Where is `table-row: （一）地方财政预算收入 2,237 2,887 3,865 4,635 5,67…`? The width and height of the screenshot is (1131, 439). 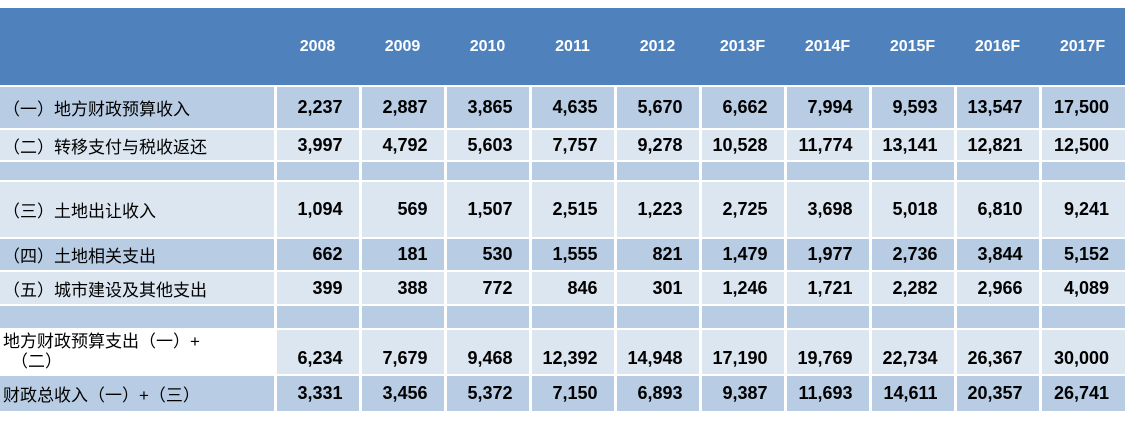
table-row: （一）地方财政预算收入 2,237 2,887 3,865 4,635 5,67… is located at coordinates (562, 108).